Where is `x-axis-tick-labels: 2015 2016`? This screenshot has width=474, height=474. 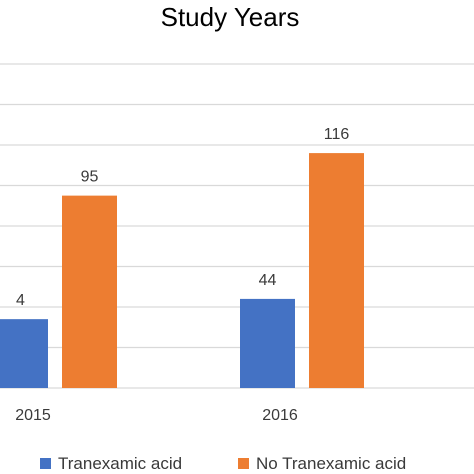
x-axis-tick-labels: 2015 2016 is located at coordinates (156, 415).